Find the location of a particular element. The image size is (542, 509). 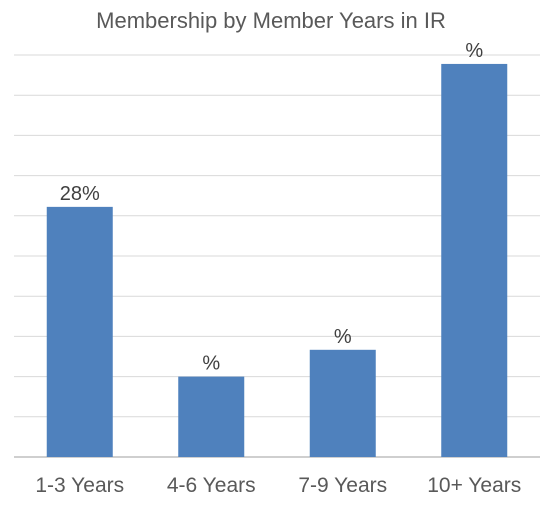

data-label-4: % is located at coordinates (474, 51).